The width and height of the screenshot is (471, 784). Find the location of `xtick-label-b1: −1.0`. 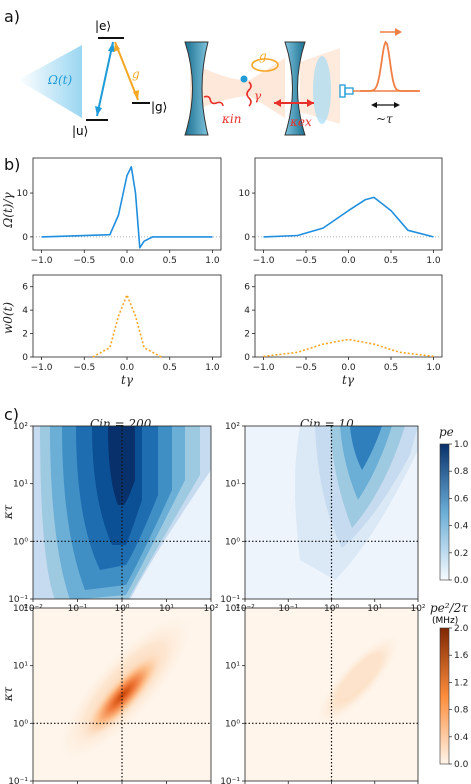

xtick-label-b1: −1.0 is located at coordinates (264, 261).